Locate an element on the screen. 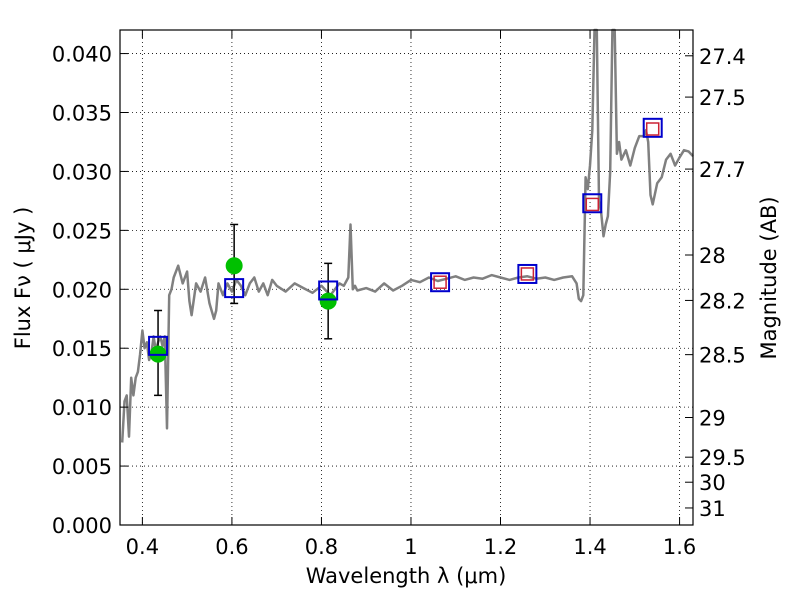  y-tick-label: 0.015 is located at coordinates (82, 349).